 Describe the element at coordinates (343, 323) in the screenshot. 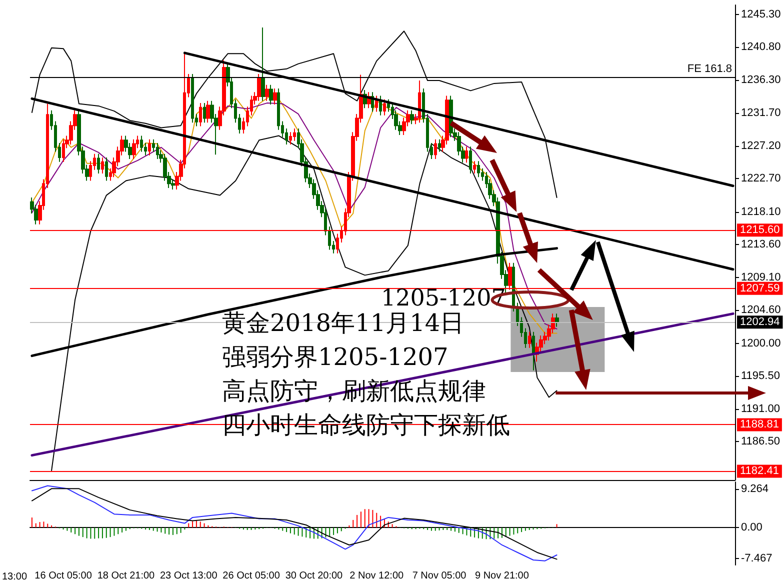

I see `annotation: 黄金2018年11月14日` at that location.